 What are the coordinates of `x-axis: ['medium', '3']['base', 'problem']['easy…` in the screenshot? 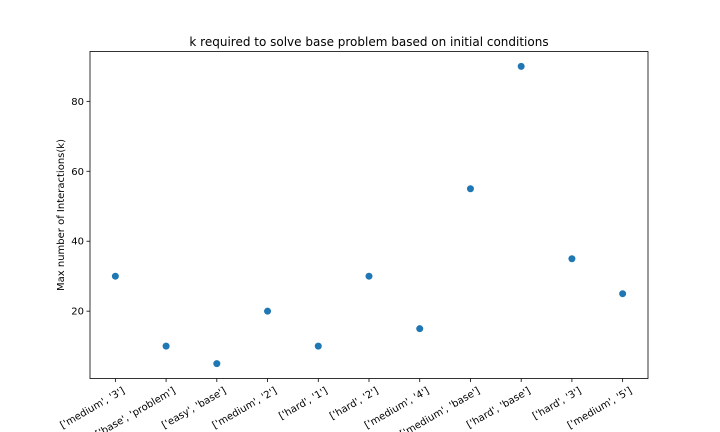 It's located at (346, 405).